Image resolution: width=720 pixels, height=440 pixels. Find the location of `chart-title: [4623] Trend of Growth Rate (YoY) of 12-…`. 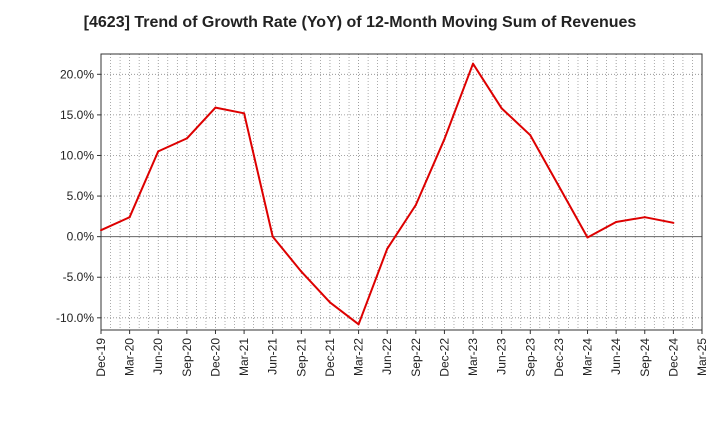

chart-title: [4623] Trend of Growth Rate (YoY) of 12-… is located at coordinates (360, 22).